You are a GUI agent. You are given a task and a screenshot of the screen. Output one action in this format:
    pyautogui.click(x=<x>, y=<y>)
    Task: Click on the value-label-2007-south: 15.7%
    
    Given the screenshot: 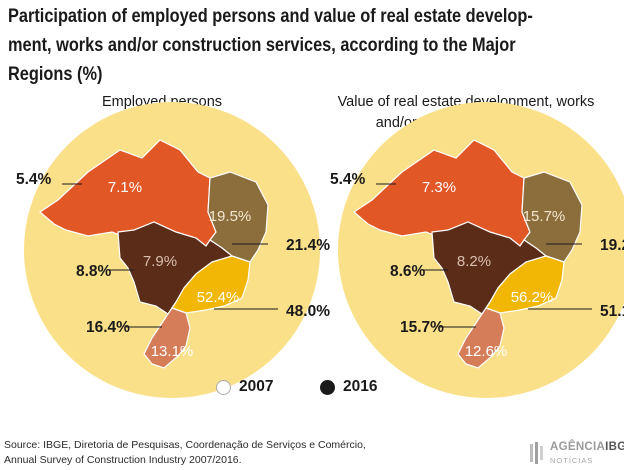 What is the action you would take?
    pyautogui.click(x=422, y=327)
    